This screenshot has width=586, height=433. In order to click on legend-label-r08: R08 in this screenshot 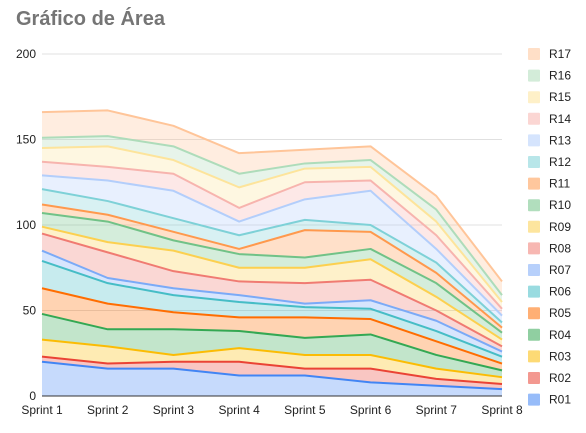, I will do `click(560, 248)`.